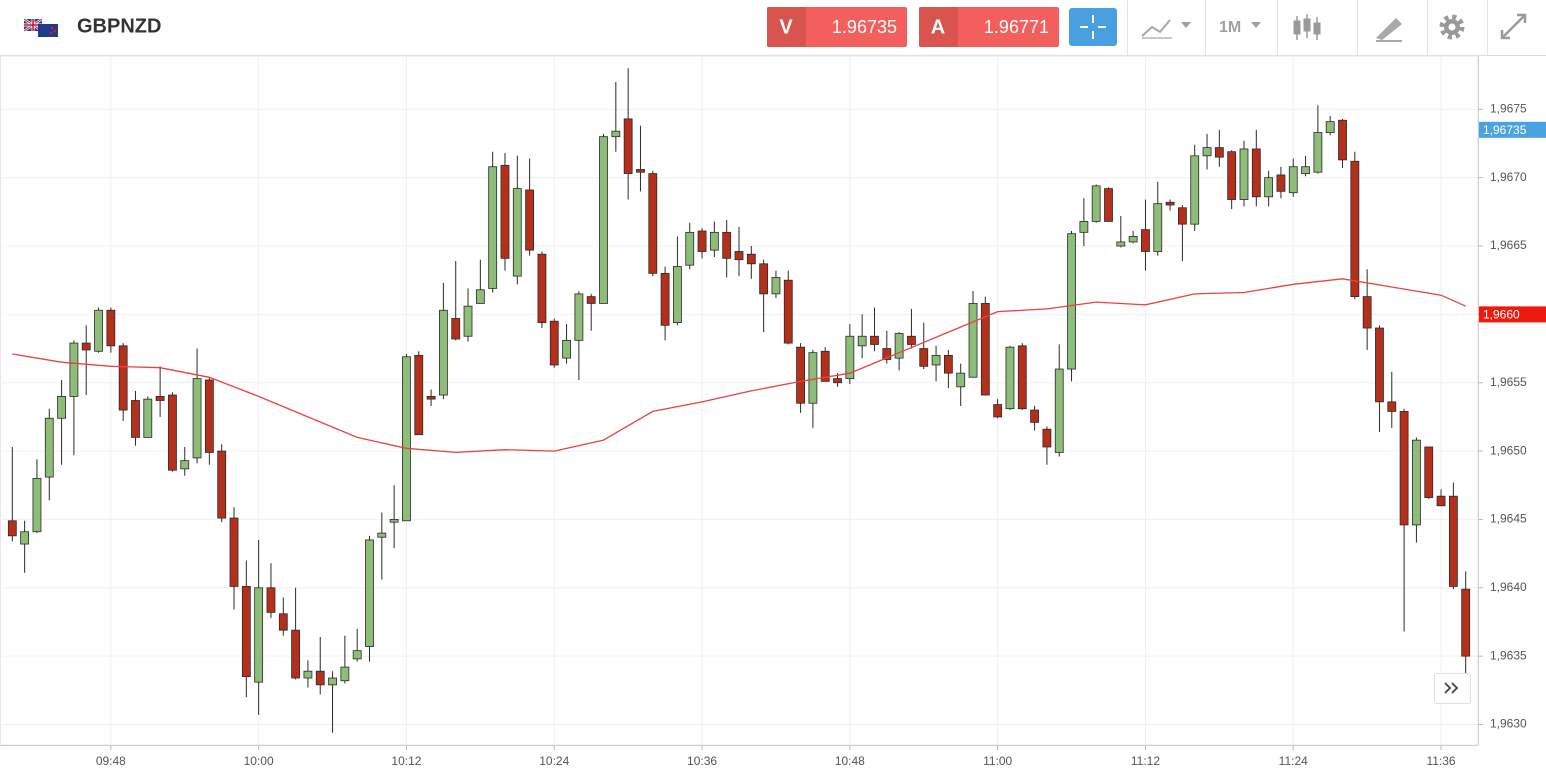 The width and height of the screenshot is (1546, 781). I want to click on fullscreen-button, so click(1513, 26).